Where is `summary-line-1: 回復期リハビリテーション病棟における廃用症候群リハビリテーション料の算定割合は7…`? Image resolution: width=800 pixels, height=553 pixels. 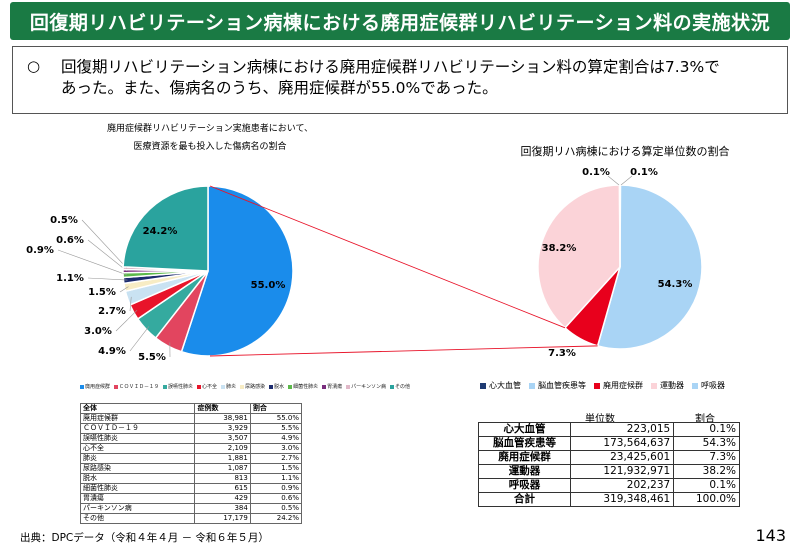
summary-line-1: 回復期リハビリテーション病棟における廃用症候群リハビリテーション料の算定割合は7… is located at coordinates (390, 67).